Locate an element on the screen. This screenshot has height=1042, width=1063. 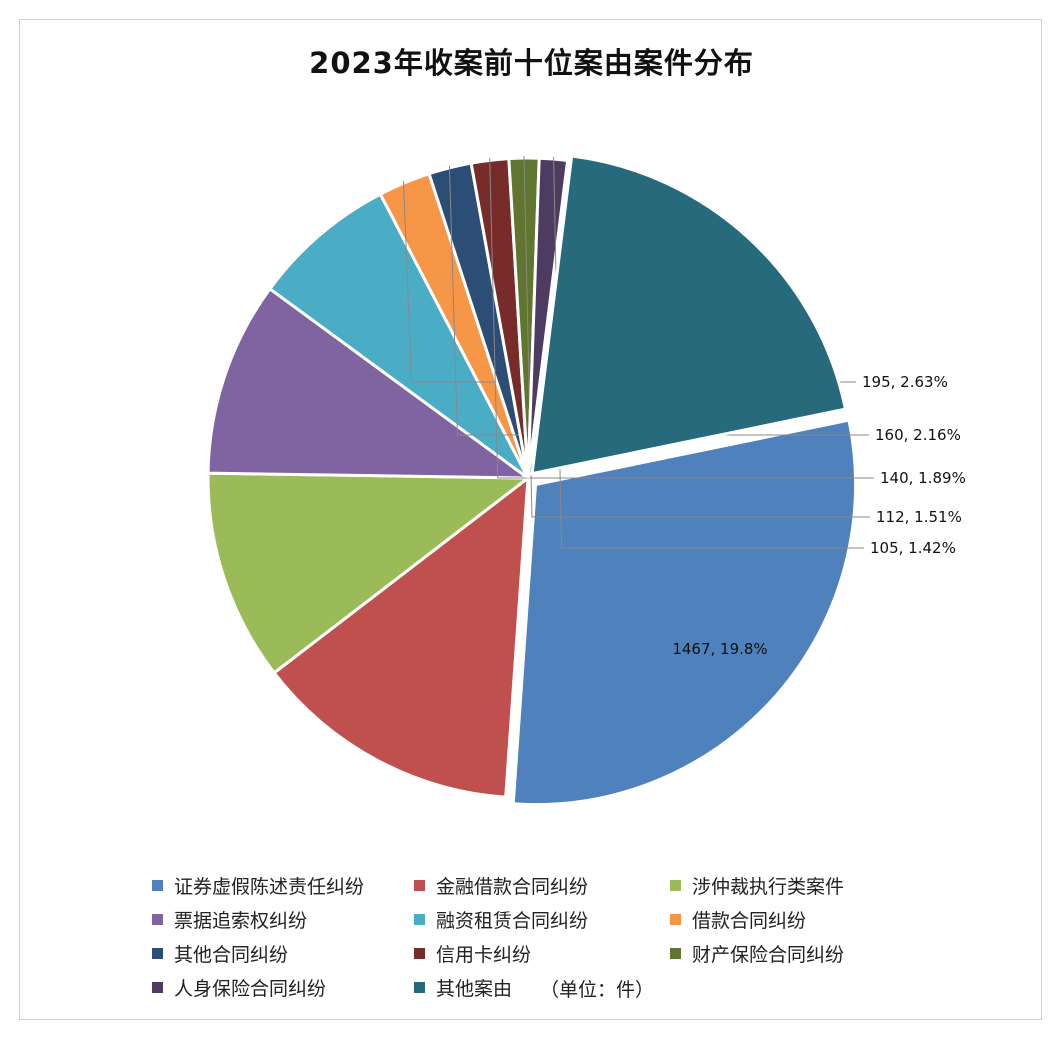
legend-label: 信用卡纠纷 is located at coordinates (484, 955).